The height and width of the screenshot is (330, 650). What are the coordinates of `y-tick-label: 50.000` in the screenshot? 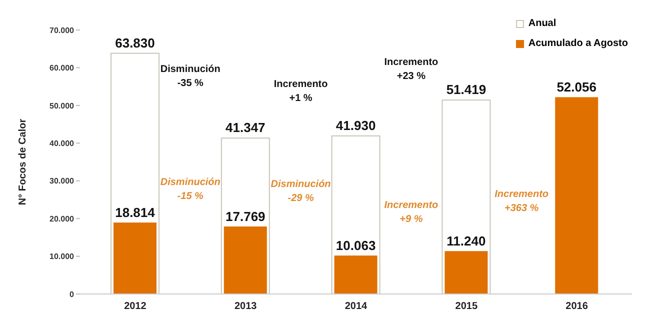 It's located at (62, 105).